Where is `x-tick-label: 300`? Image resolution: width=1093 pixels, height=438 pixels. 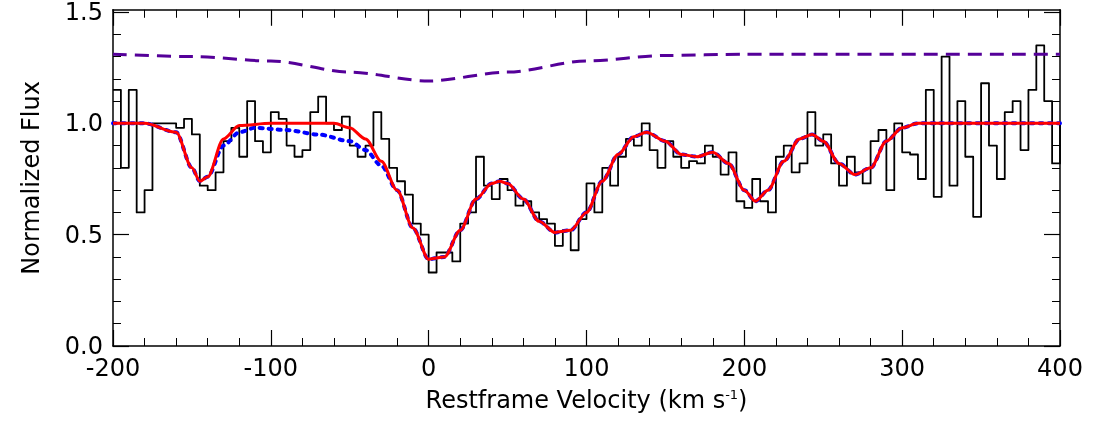 x-tick-label: 300 is located at coordinates (902, 368).